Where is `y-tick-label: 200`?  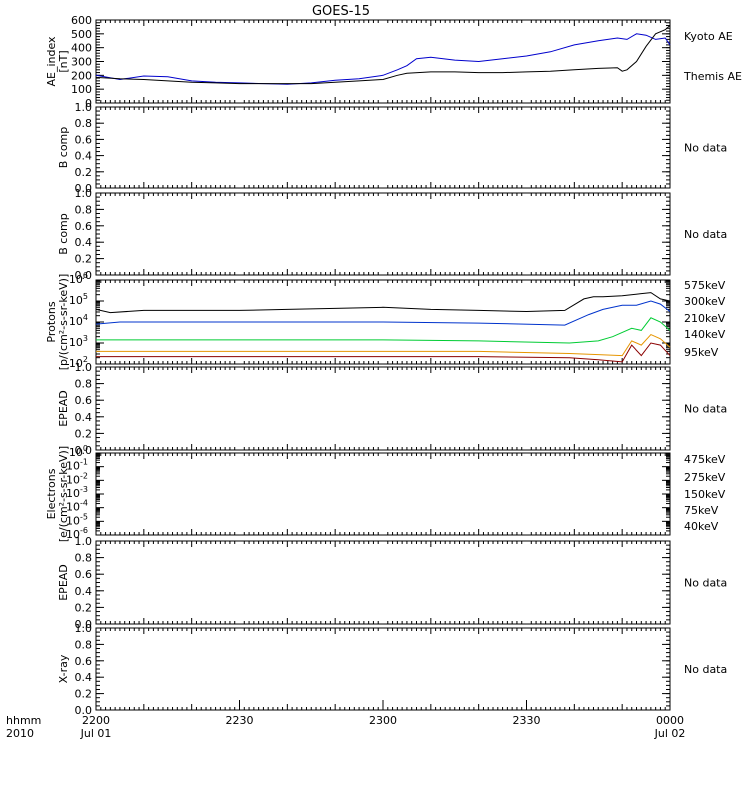 y-tick-label: 200 is located at coordinates (81, 75).